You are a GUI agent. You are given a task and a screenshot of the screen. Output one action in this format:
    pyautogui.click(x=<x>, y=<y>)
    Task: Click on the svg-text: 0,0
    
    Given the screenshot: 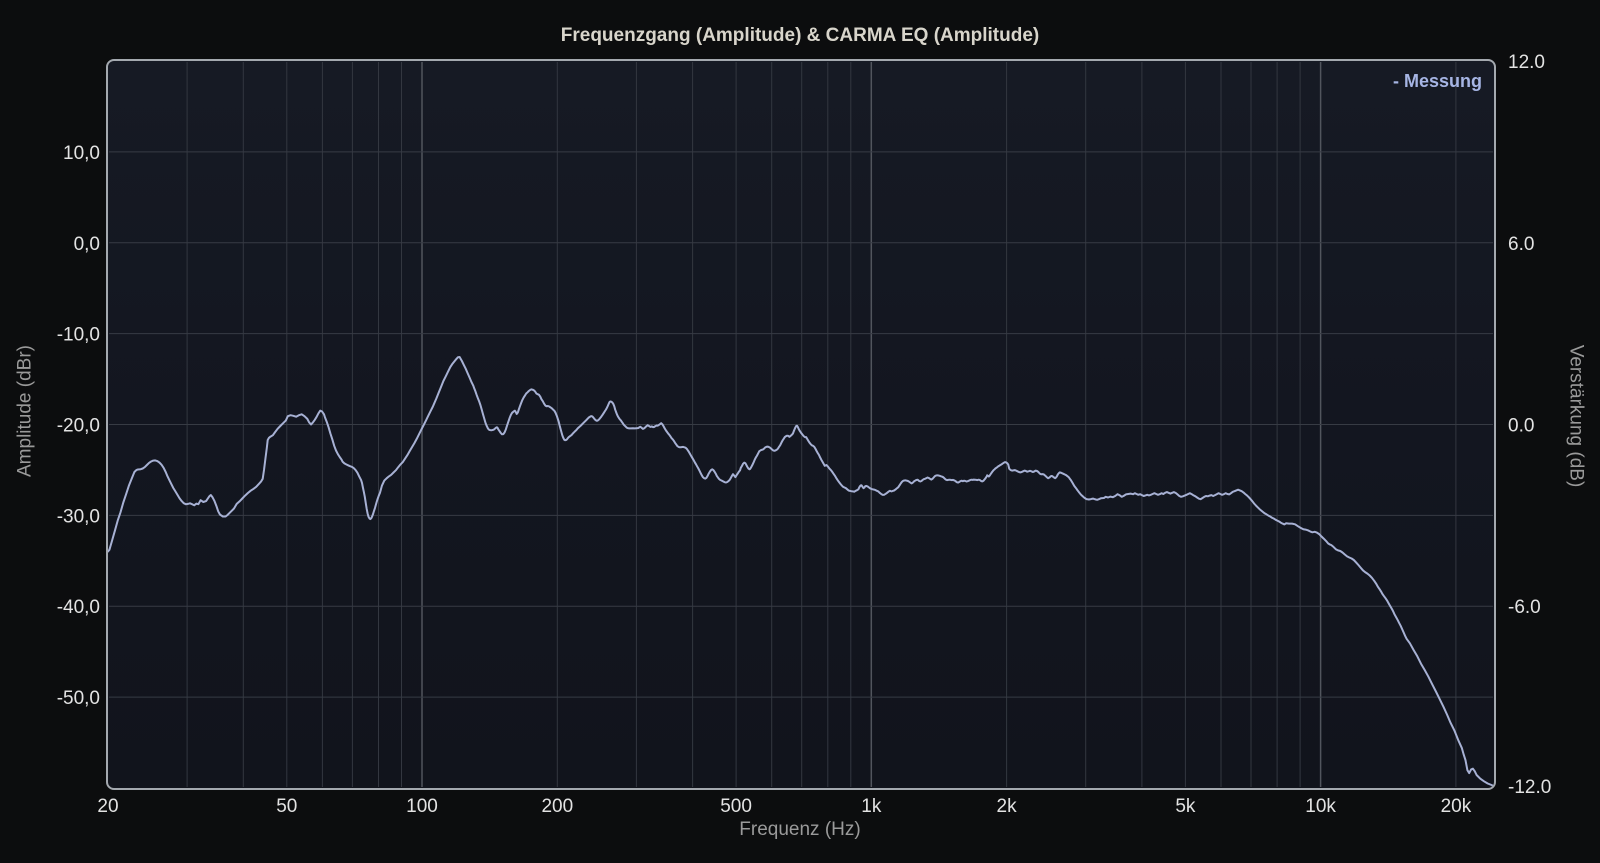 What is the action you would take?
    pyautogui.click(x=87, y=244)
    